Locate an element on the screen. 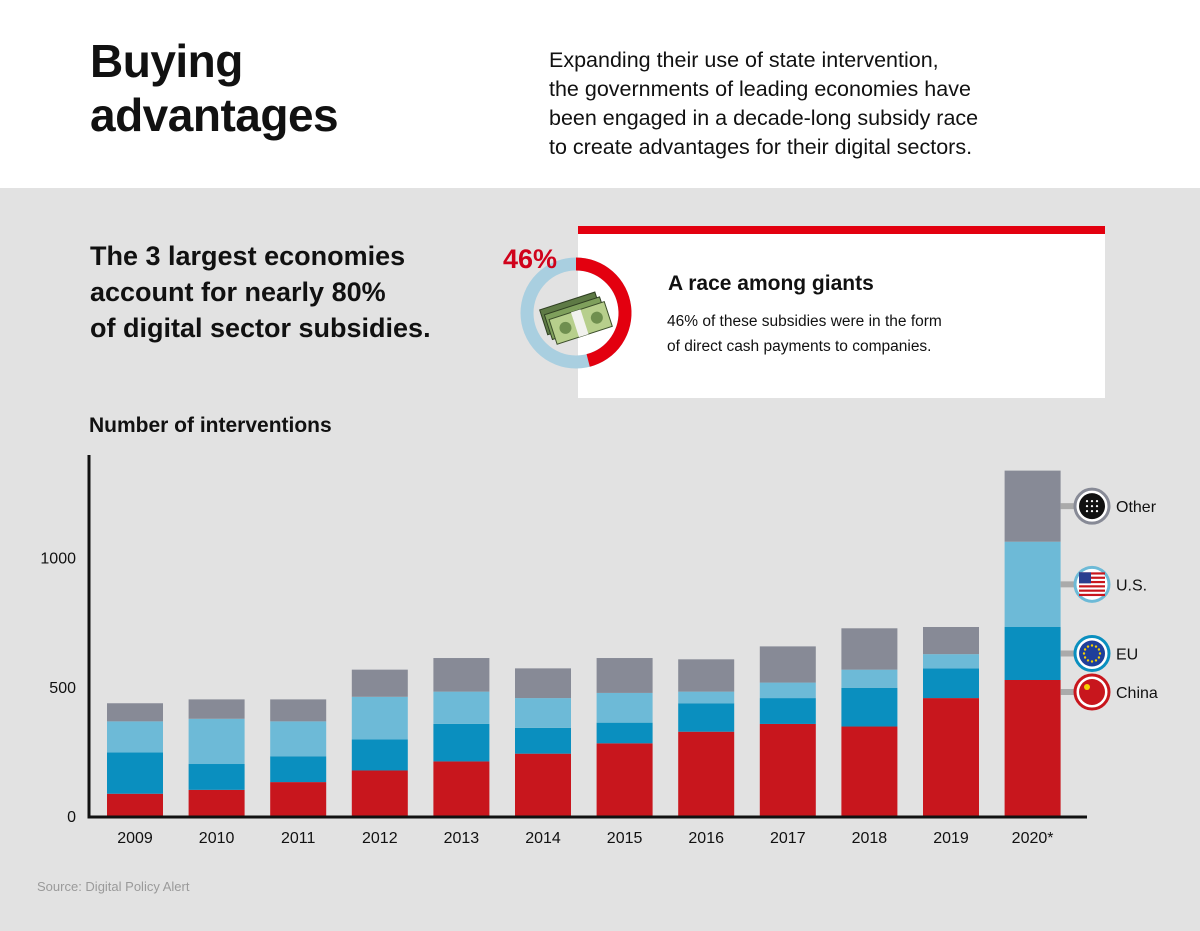  bar-eu-2020 is located at coordinates (1032, 653).